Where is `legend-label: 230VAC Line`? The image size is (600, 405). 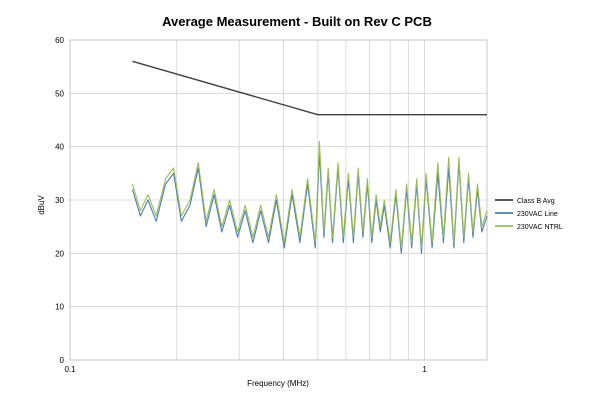
legend-label: 230VAC Line is located at coordinates (537, 214).